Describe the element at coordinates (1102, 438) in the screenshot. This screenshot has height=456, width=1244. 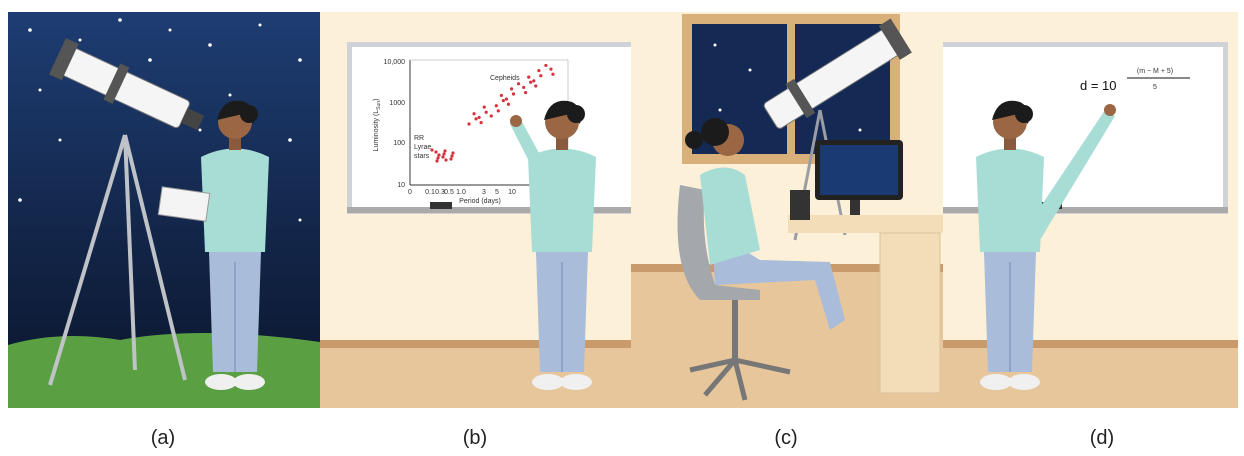
I see `panel-label: (d)` at that location.